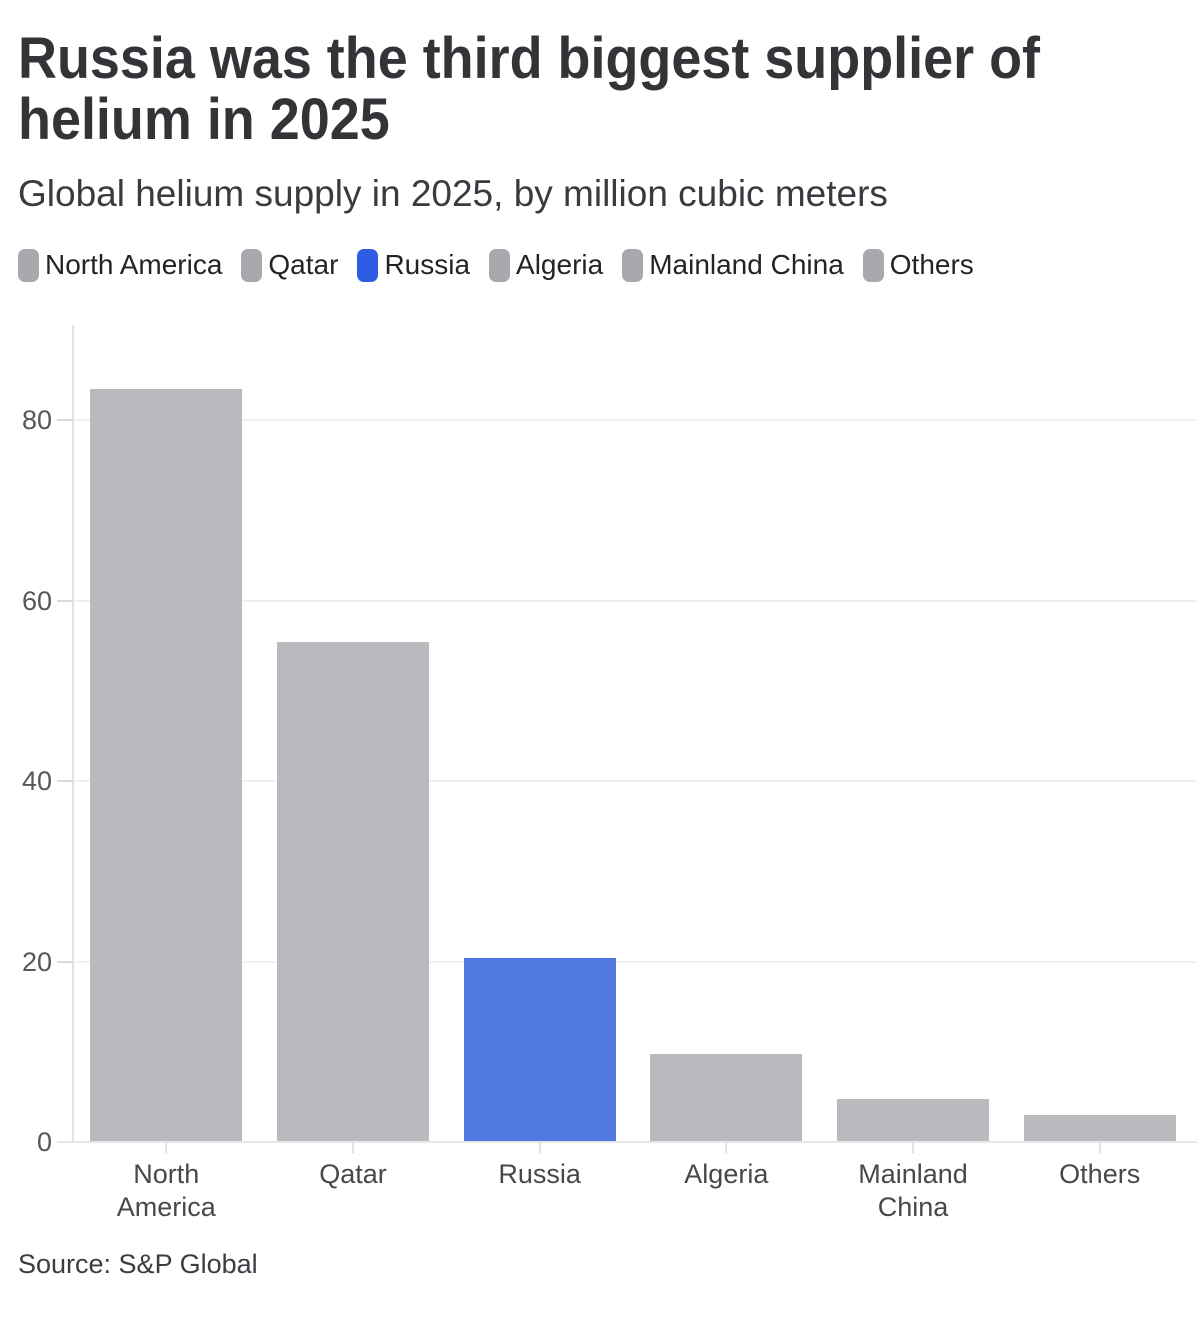 Image resolution: width=1200 pixels, height=1317 pixels. Describe the element at coordinates (138, 1264) in the screenshot. I see `source-note: Source: S&P Global` at that location.